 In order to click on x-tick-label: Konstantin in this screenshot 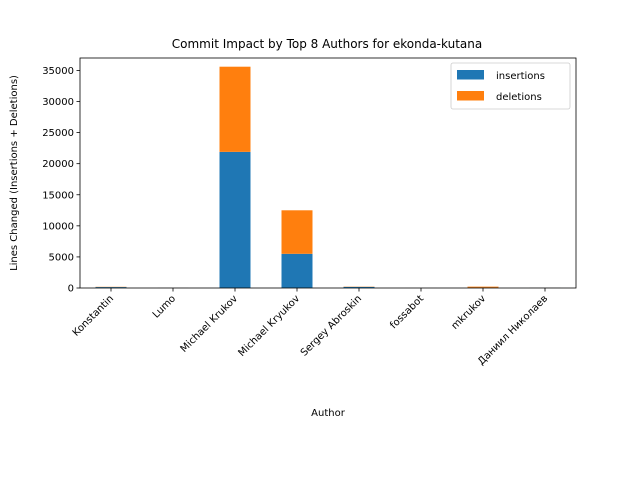, I will do `click(93, 315)`.